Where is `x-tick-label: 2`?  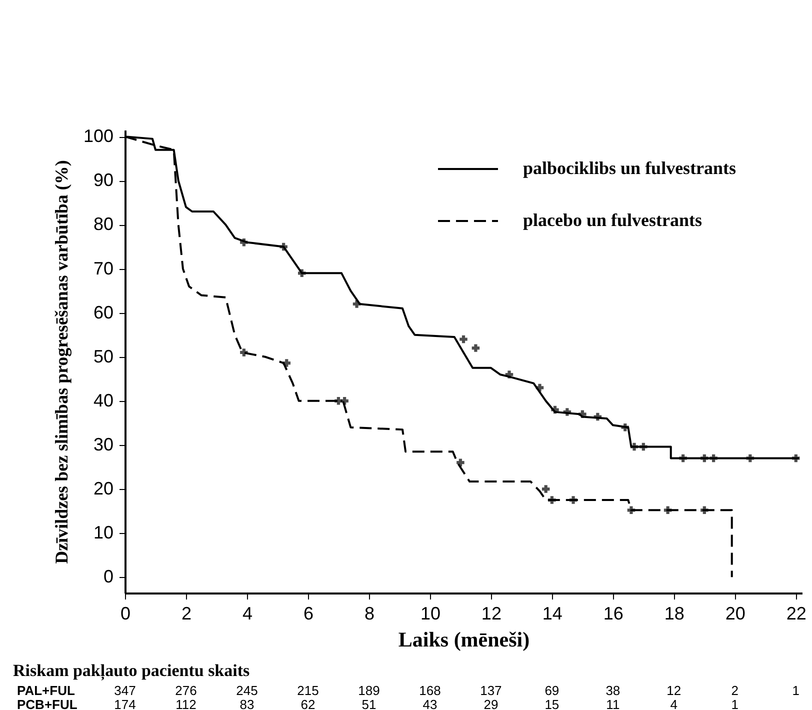
x-tick-label: 2 is located at coordinates (186, 614).